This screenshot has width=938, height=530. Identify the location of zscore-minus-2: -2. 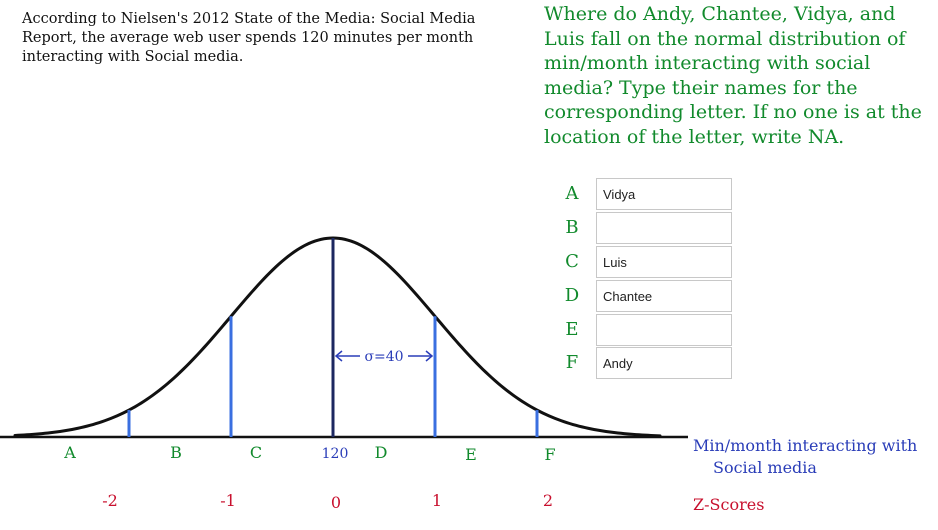
(110, 500).